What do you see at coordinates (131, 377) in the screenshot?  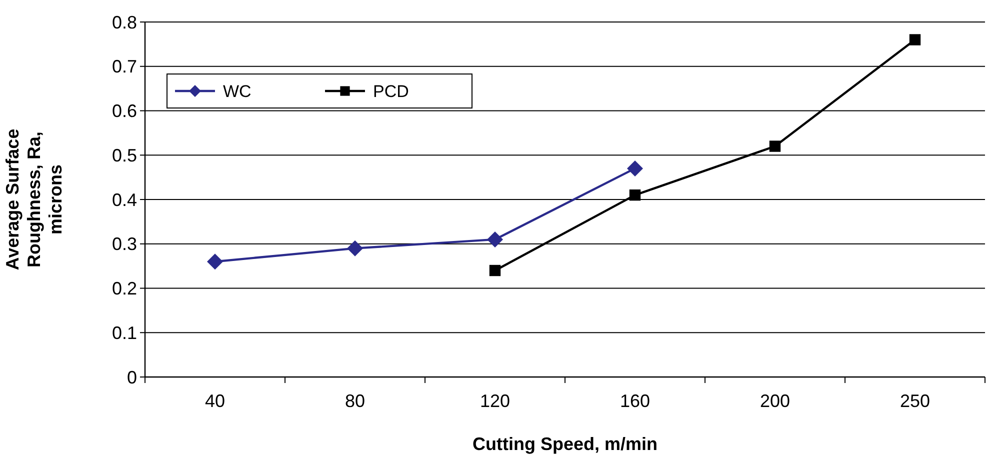 I see `y-tick-label: 0` at bounding box center [131, 377].